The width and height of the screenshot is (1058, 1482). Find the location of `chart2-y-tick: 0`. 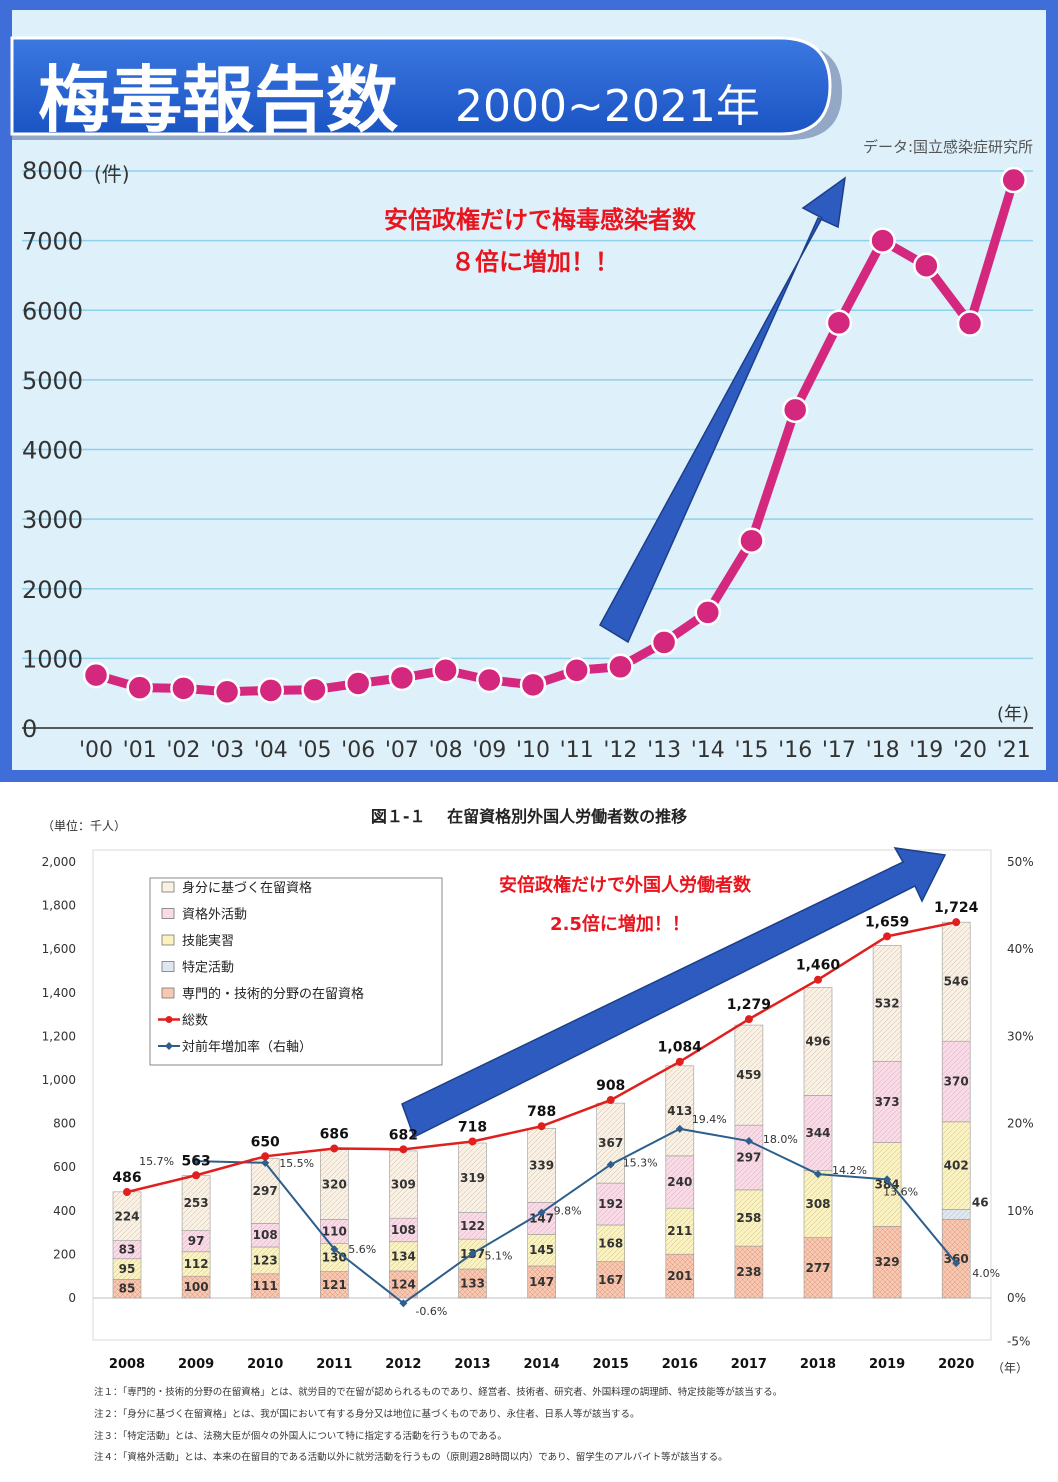

chart2-y-tick: 0 is located at coordinates (72, 1298).